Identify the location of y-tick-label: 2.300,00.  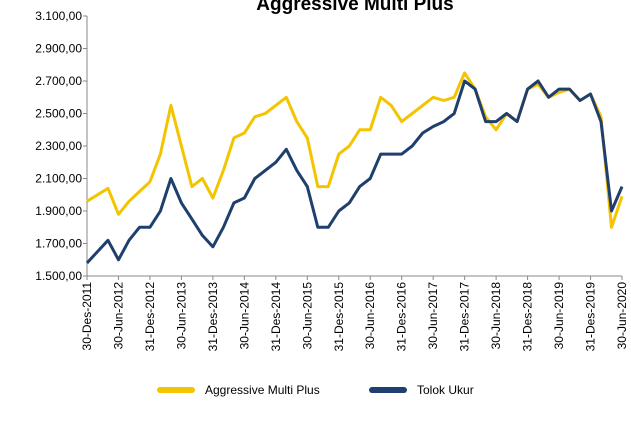
(58, 146).